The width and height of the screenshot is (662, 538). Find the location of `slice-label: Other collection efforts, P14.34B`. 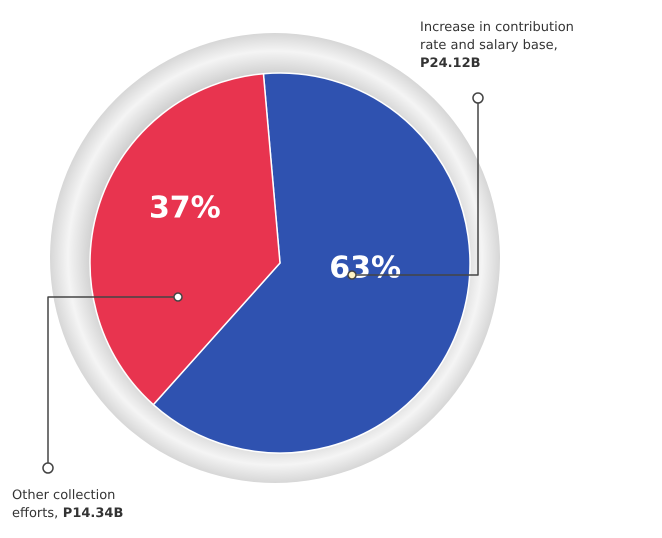

slice-label: Other collection efforts, P14.34B is located at coordinates (68, 504).